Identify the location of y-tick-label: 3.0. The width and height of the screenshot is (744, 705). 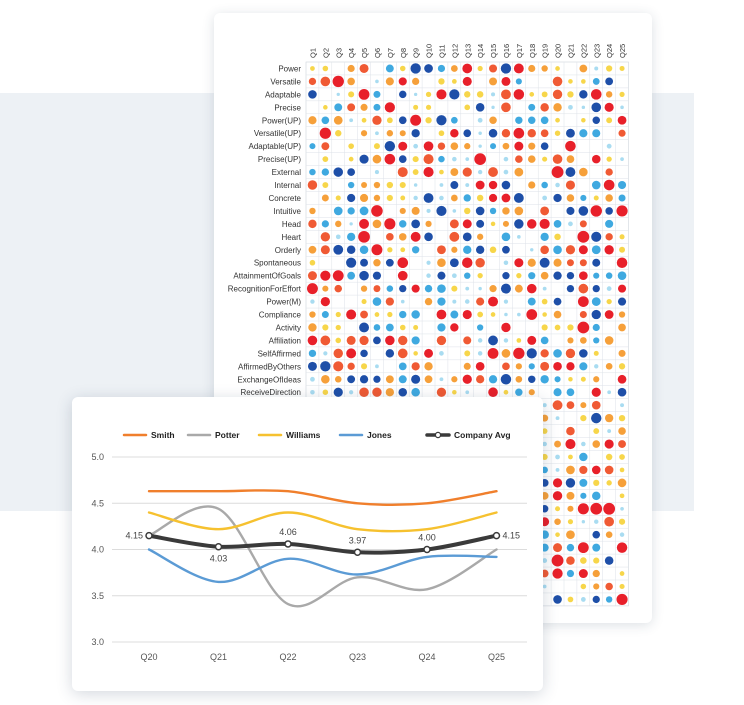
(97, 642).